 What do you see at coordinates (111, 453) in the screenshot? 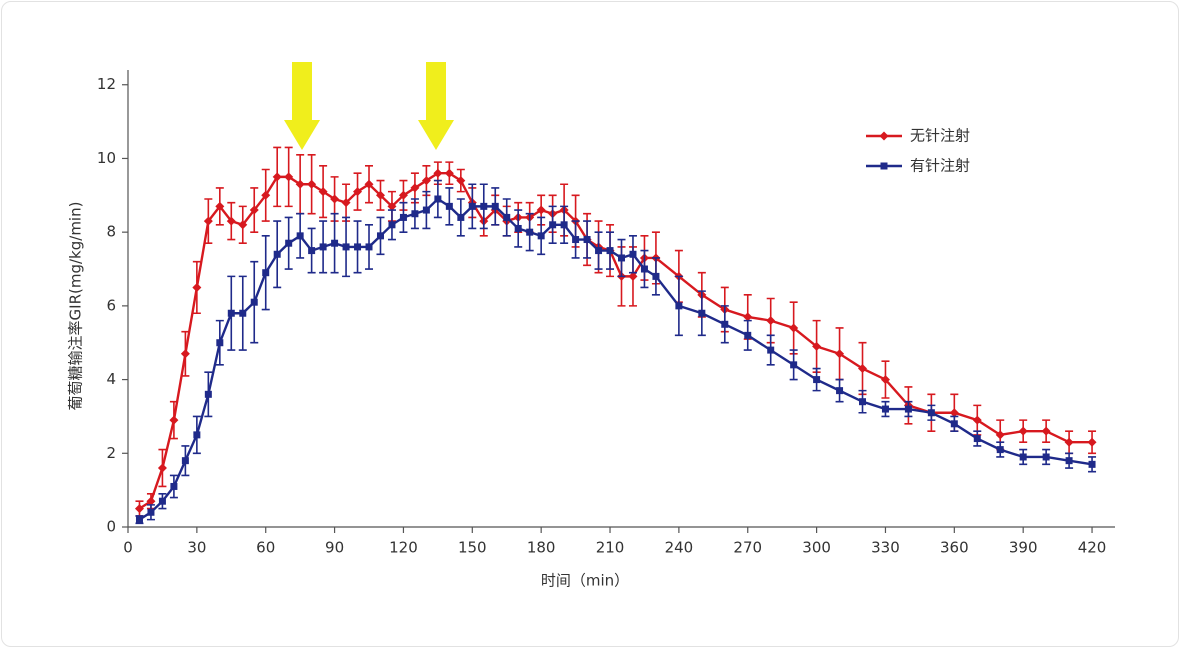
I see `y-tick-label: 2` at bounding box center [111, 453].